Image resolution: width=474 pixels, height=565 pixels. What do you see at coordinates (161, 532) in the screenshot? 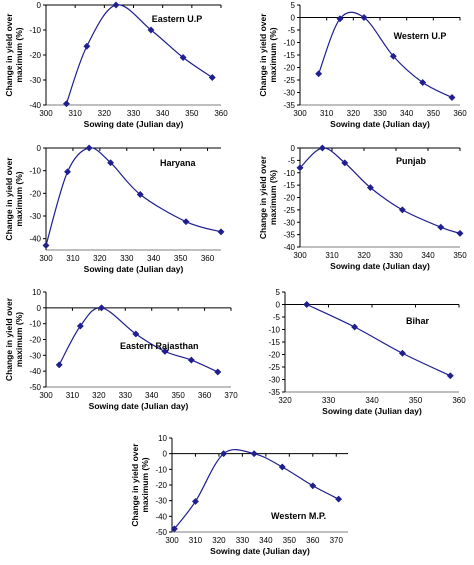
I see `y-tick-label: -50` at bounding box center [161, 532].